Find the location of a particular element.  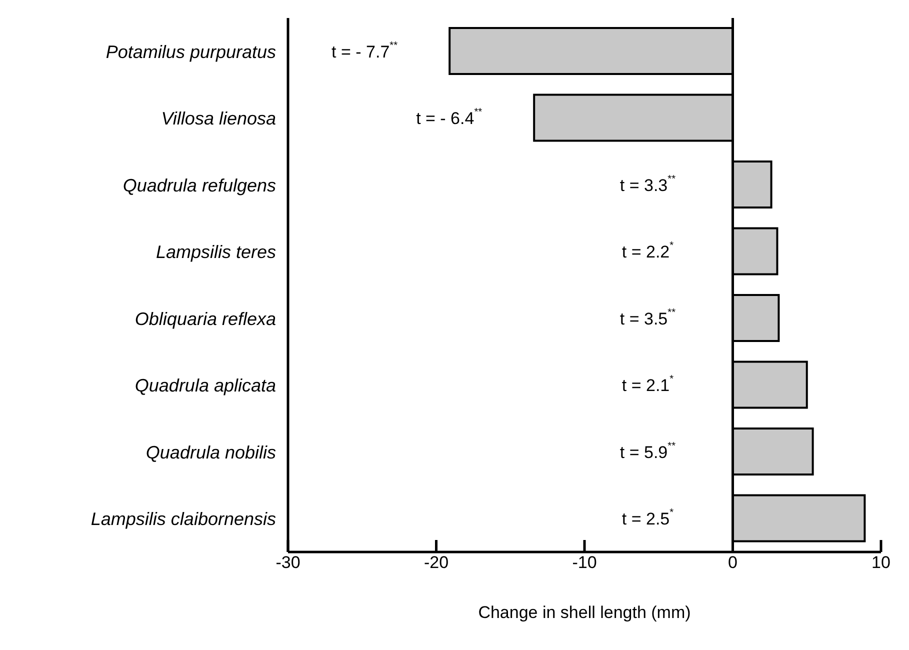

annotation: t = 5.9$^{**}$ is located at coordinates (648, 451).